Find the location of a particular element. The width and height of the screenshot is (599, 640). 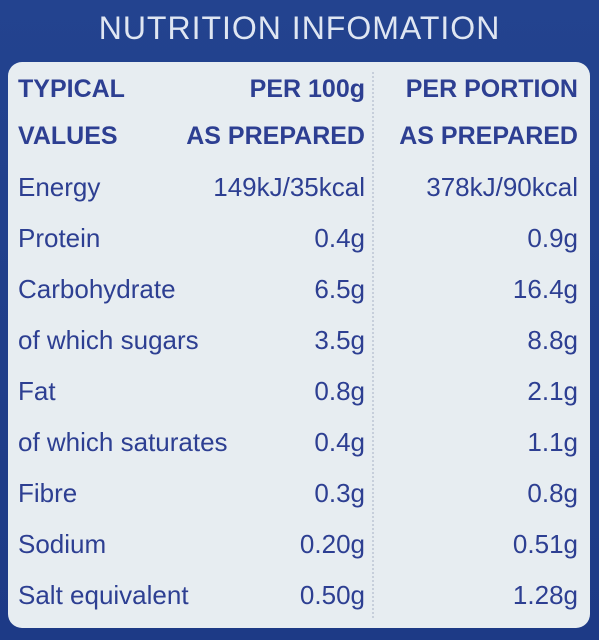

column-separator is located at coordinates (373, 345).